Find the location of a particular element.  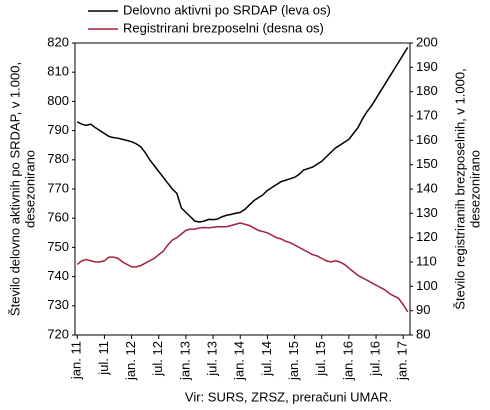

y-tick-label: 740 is located at coordinates (58, 275).